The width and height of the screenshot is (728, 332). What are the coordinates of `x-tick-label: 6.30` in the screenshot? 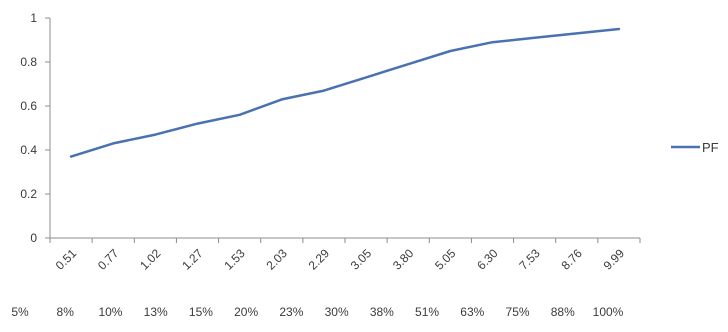 It's located at (487, 259).